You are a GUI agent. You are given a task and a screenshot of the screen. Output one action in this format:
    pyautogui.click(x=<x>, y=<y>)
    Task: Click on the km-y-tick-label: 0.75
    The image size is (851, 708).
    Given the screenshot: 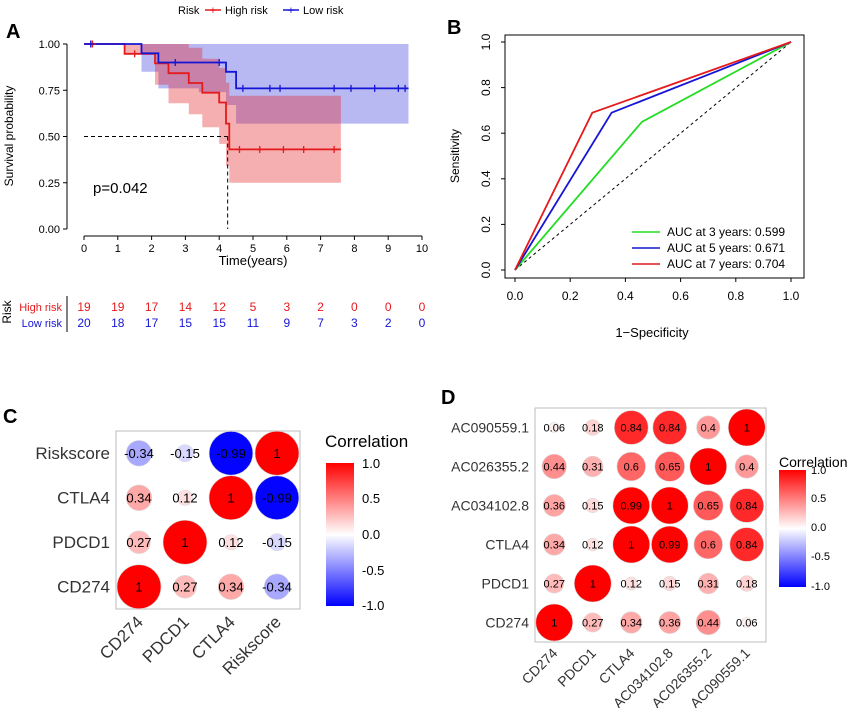 What is the action you would take?
    pyautogui.click(x=49, y=91)
    